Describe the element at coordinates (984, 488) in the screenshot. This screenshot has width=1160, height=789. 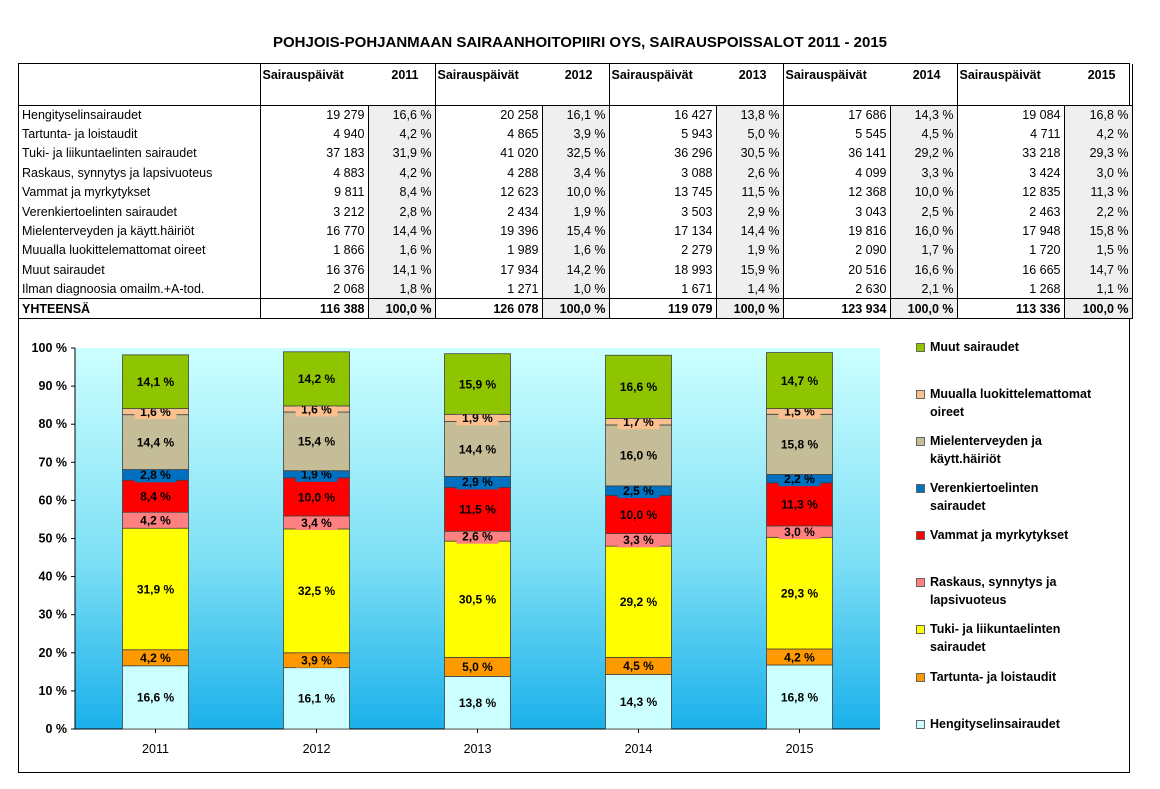
I see `legend-label-line: Verenkiertoelinten` at that location.